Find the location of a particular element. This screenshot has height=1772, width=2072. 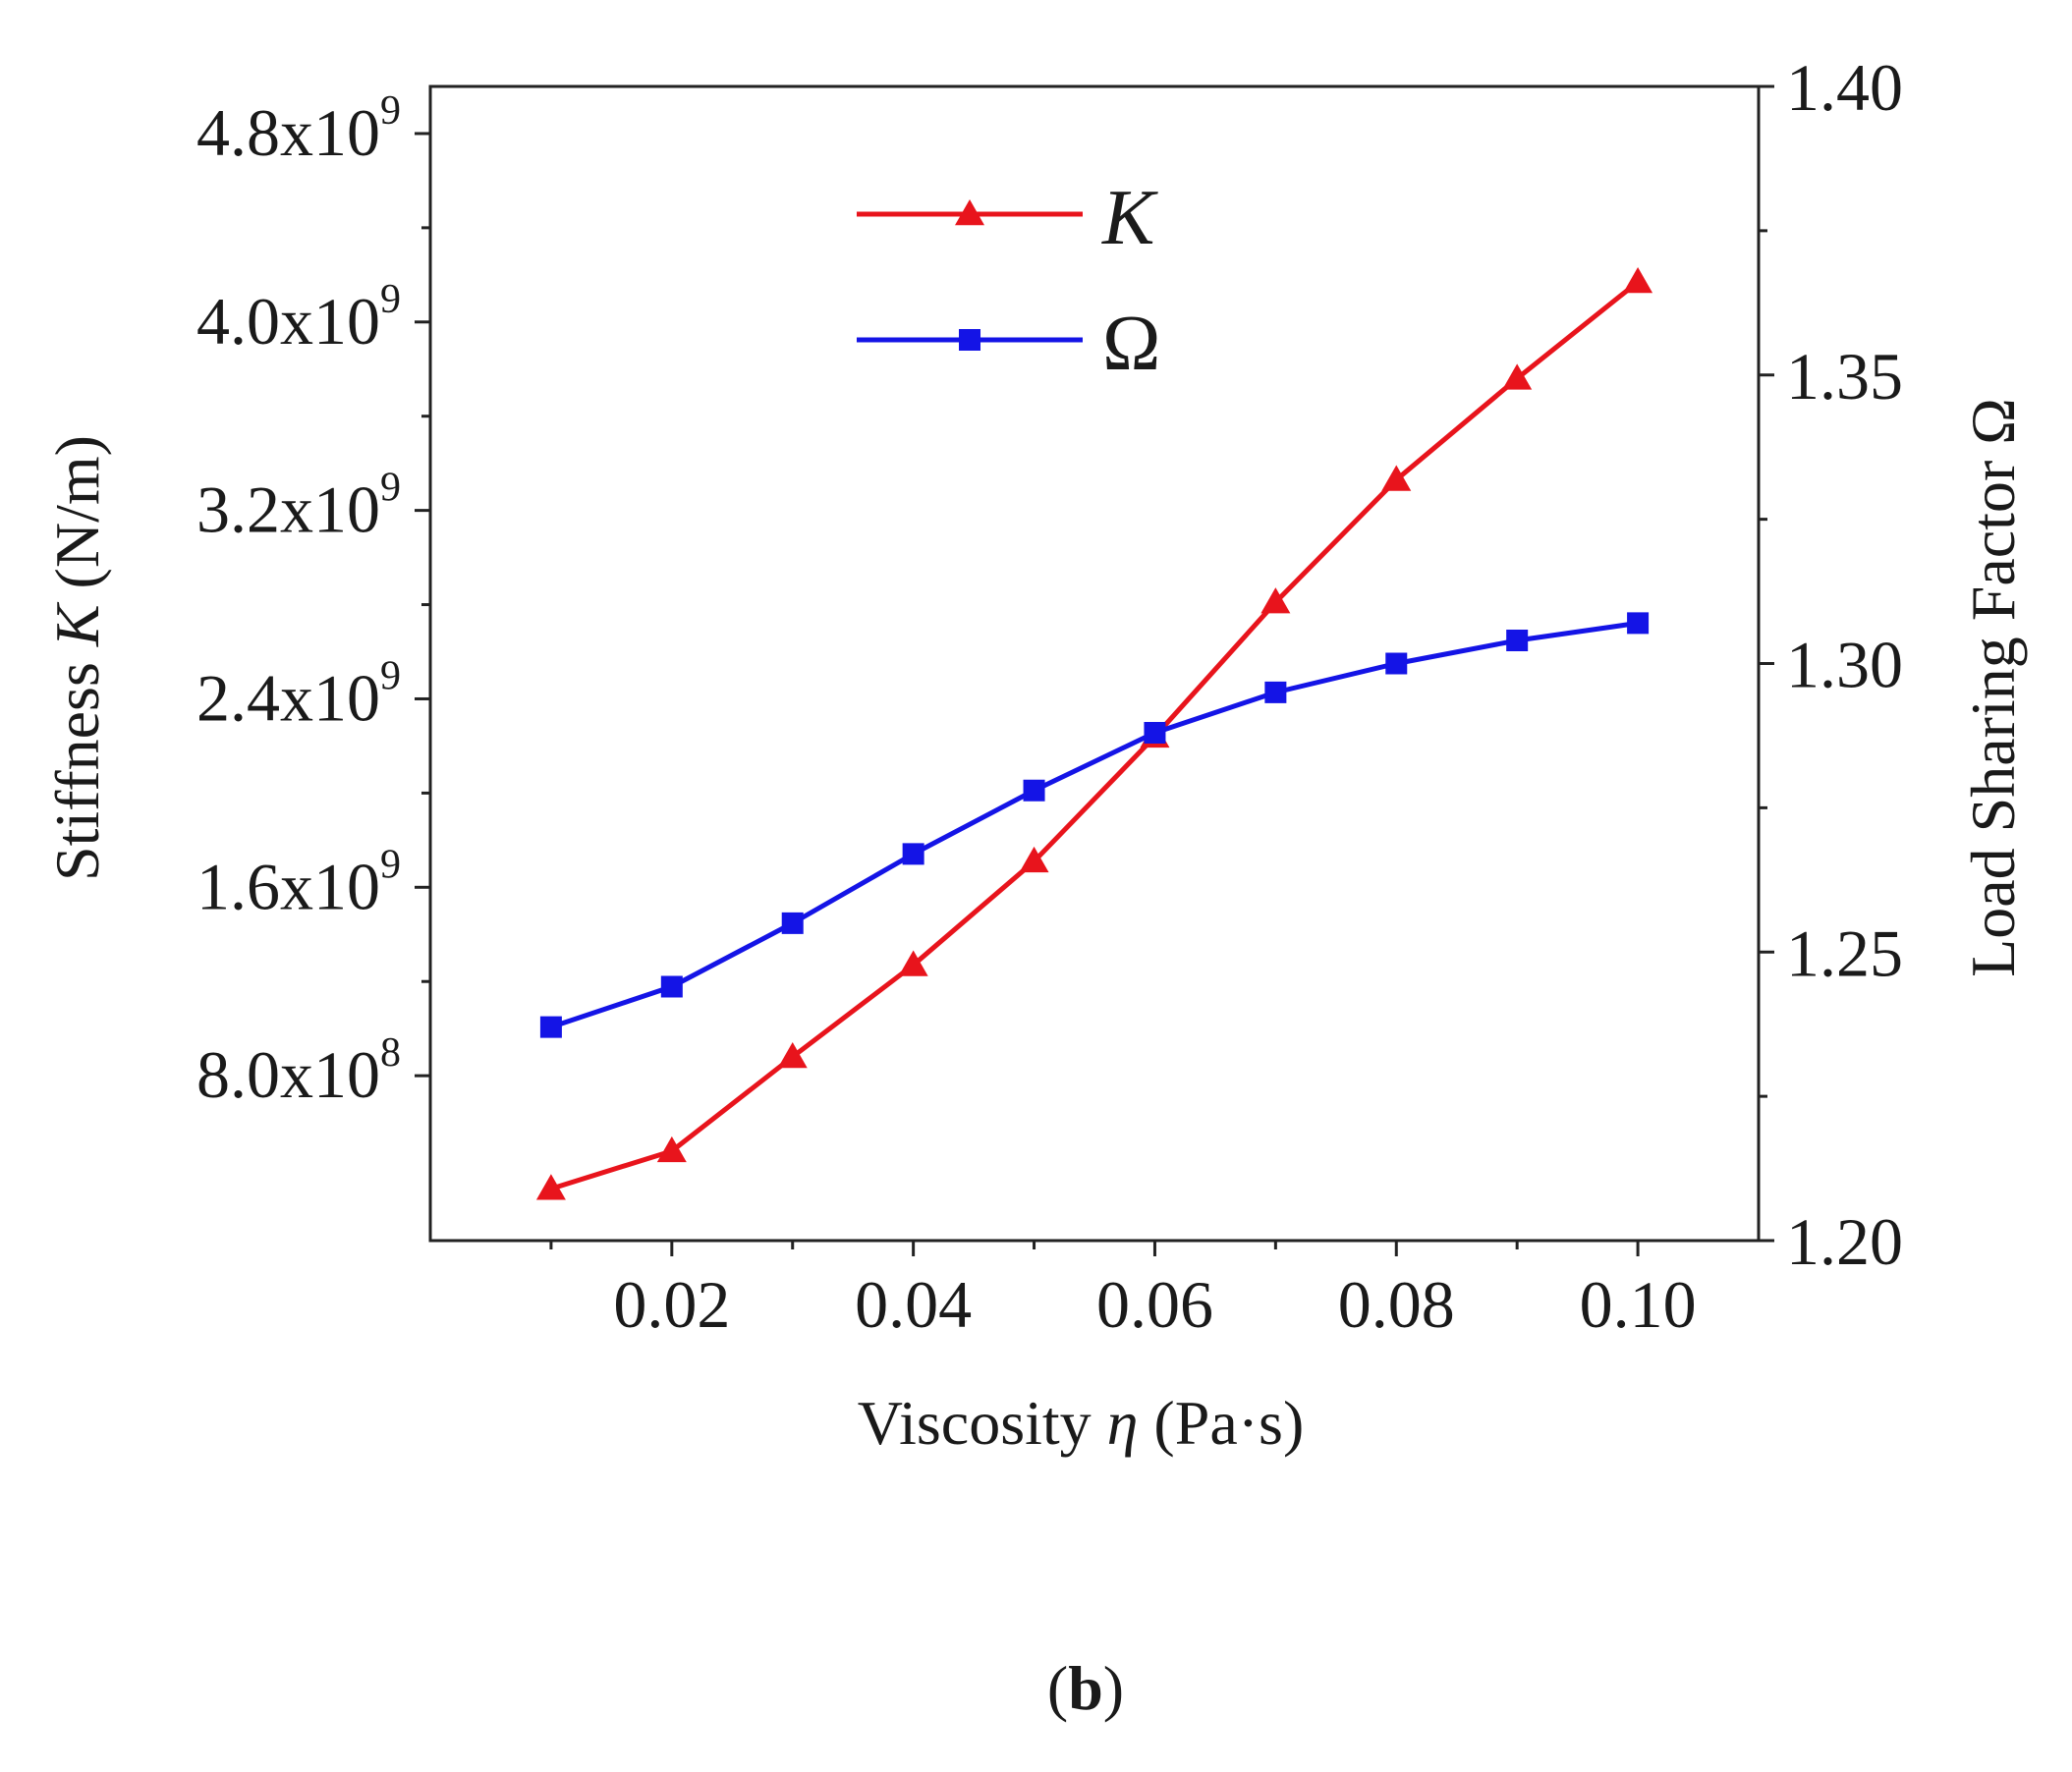

y-right-axis-title: Load Sharing Factor Ω is located at coordinates (1993, 687).